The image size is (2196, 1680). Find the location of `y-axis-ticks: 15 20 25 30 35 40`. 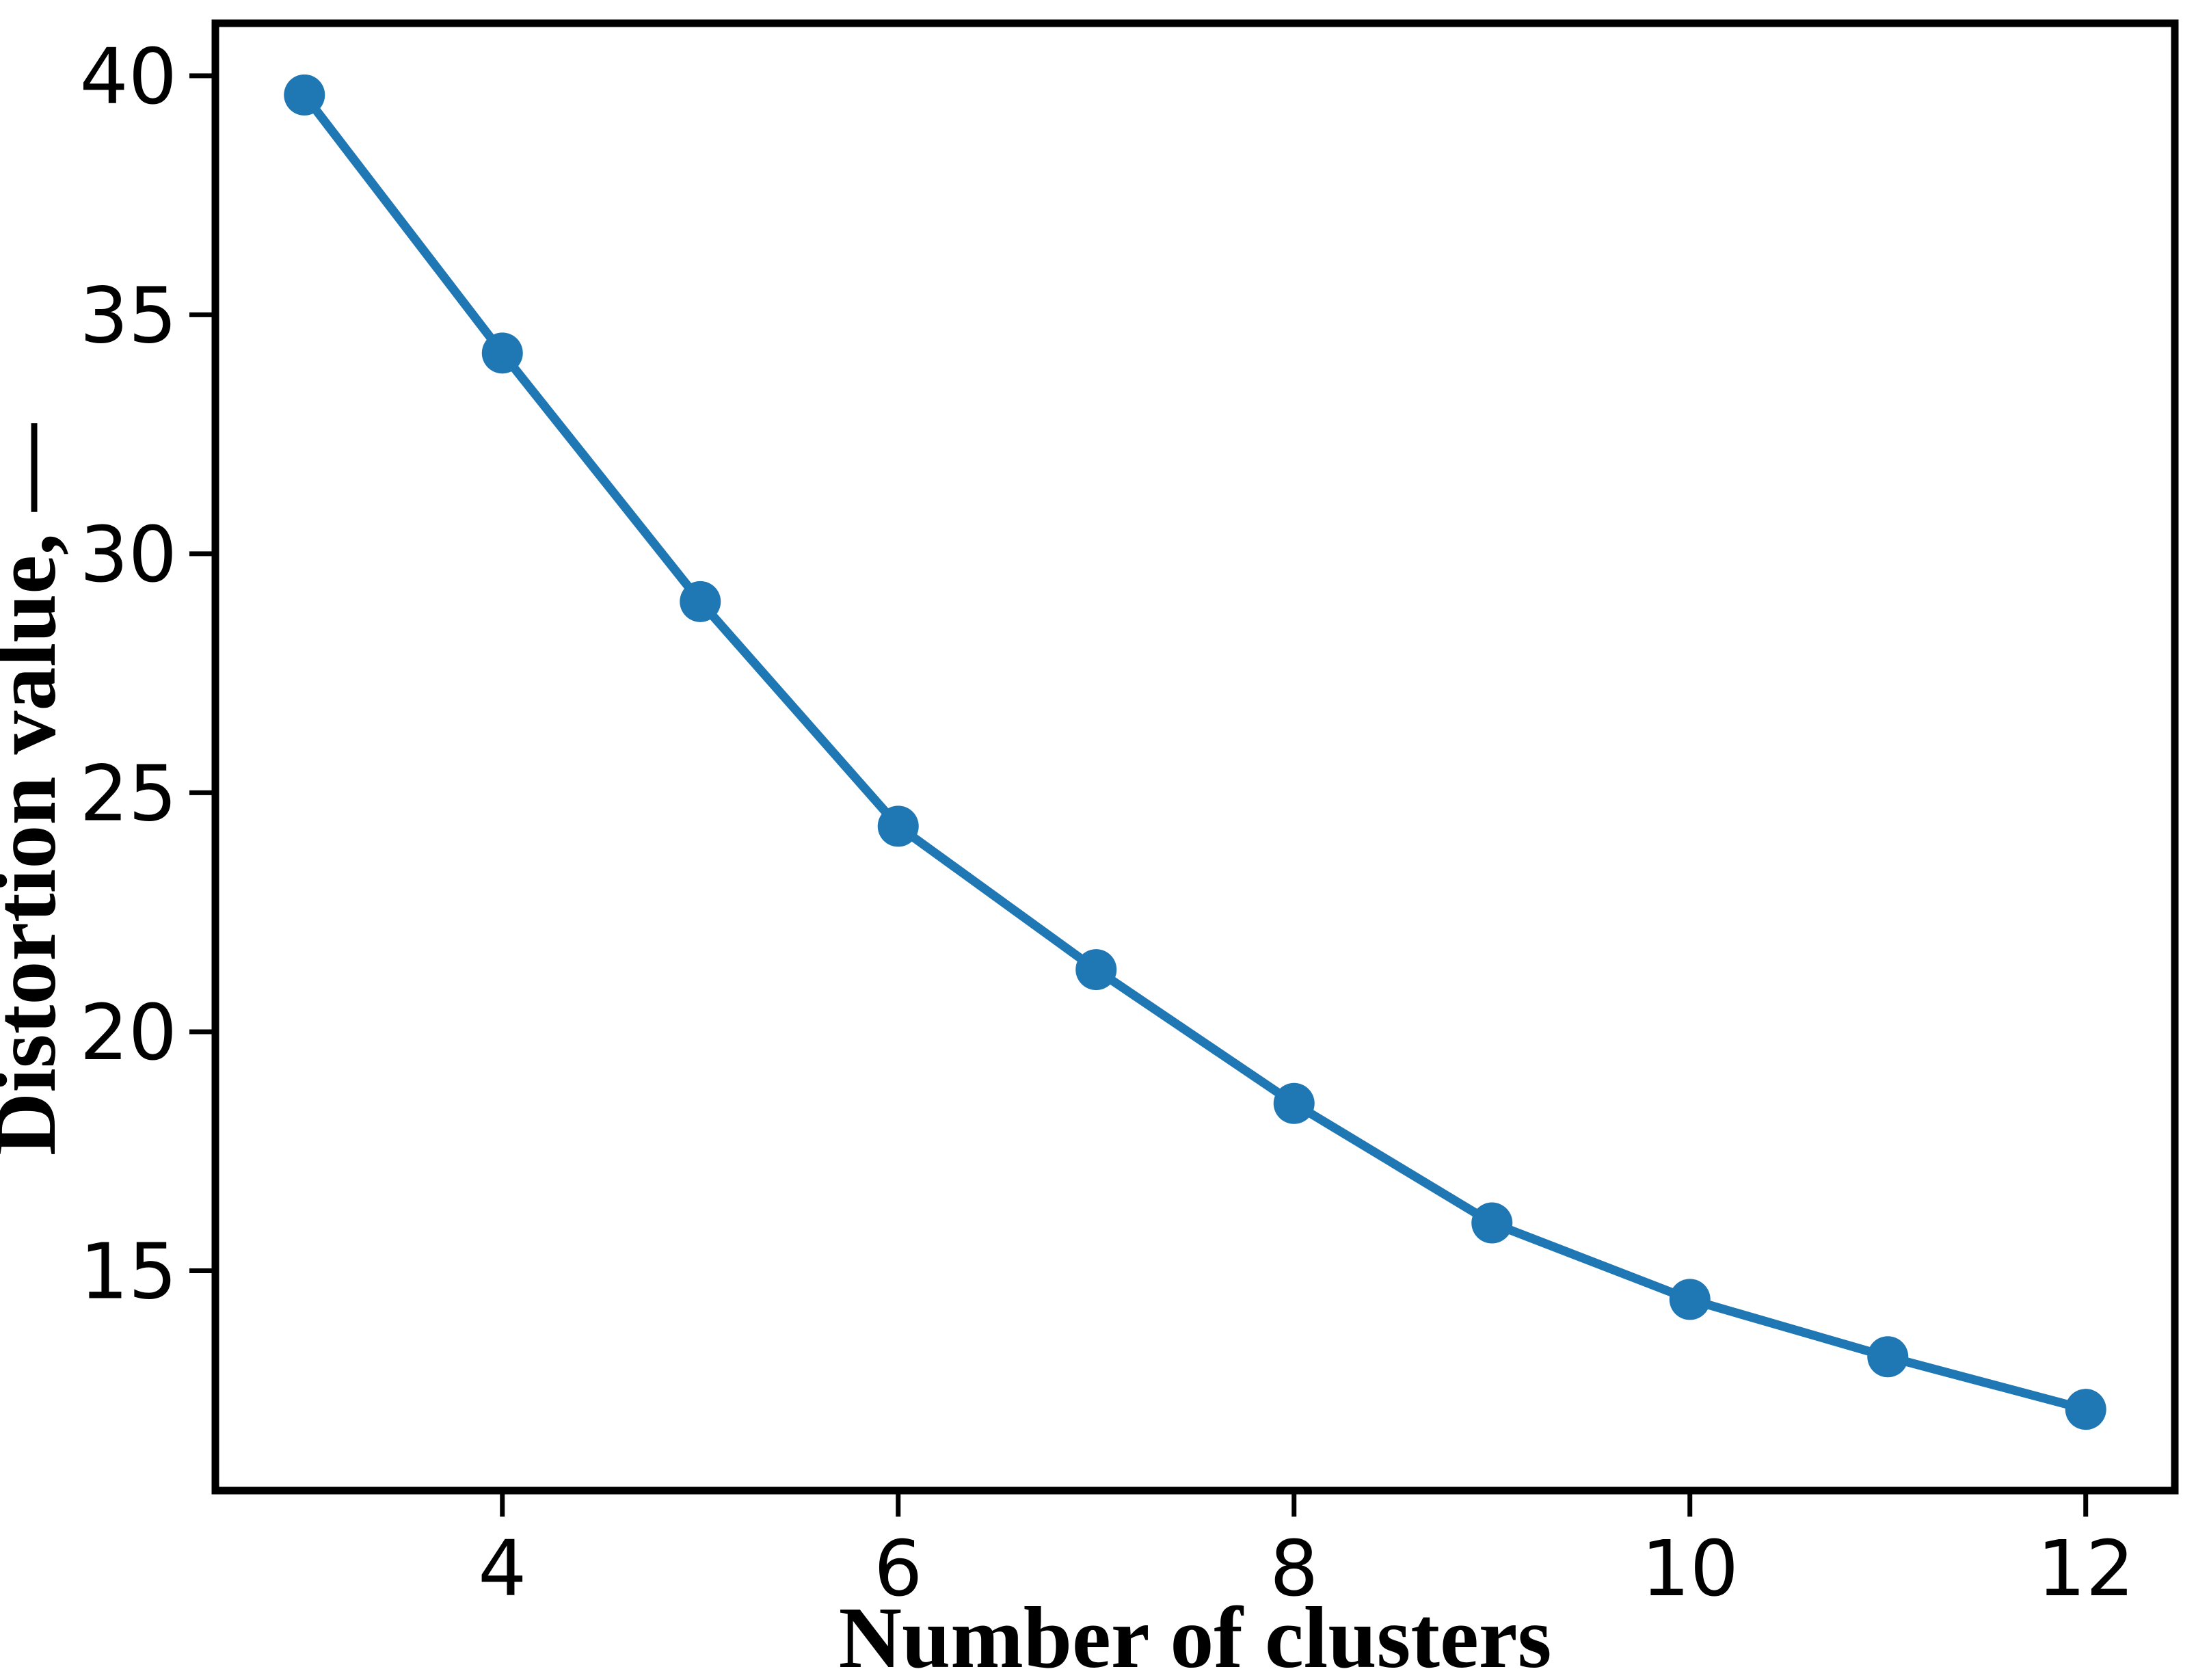

y-axis-ticks: 15 20 25 30 35 40 is located at coordinates (147, 674).